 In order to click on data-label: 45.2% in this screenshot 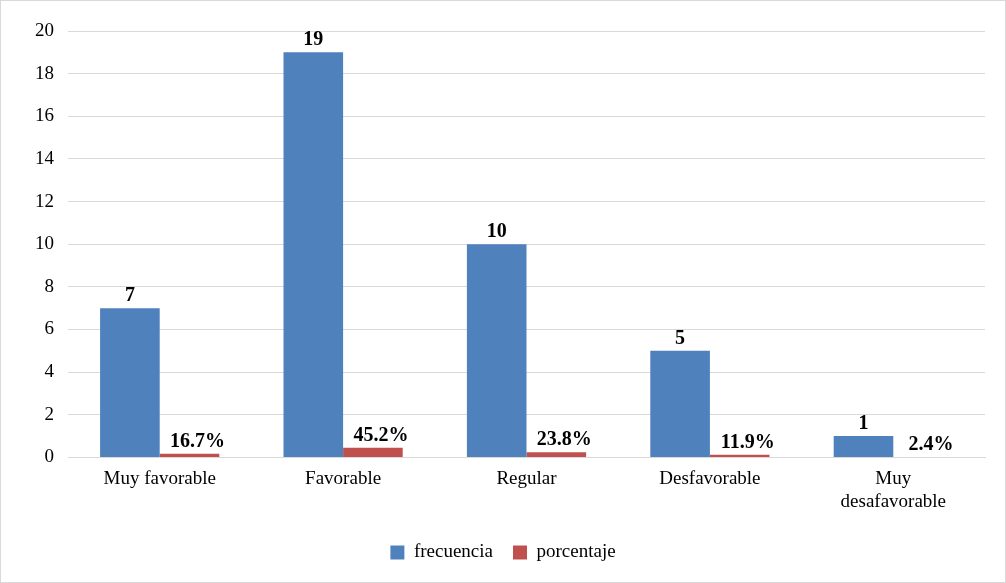, I will do `click(381, 433)`.